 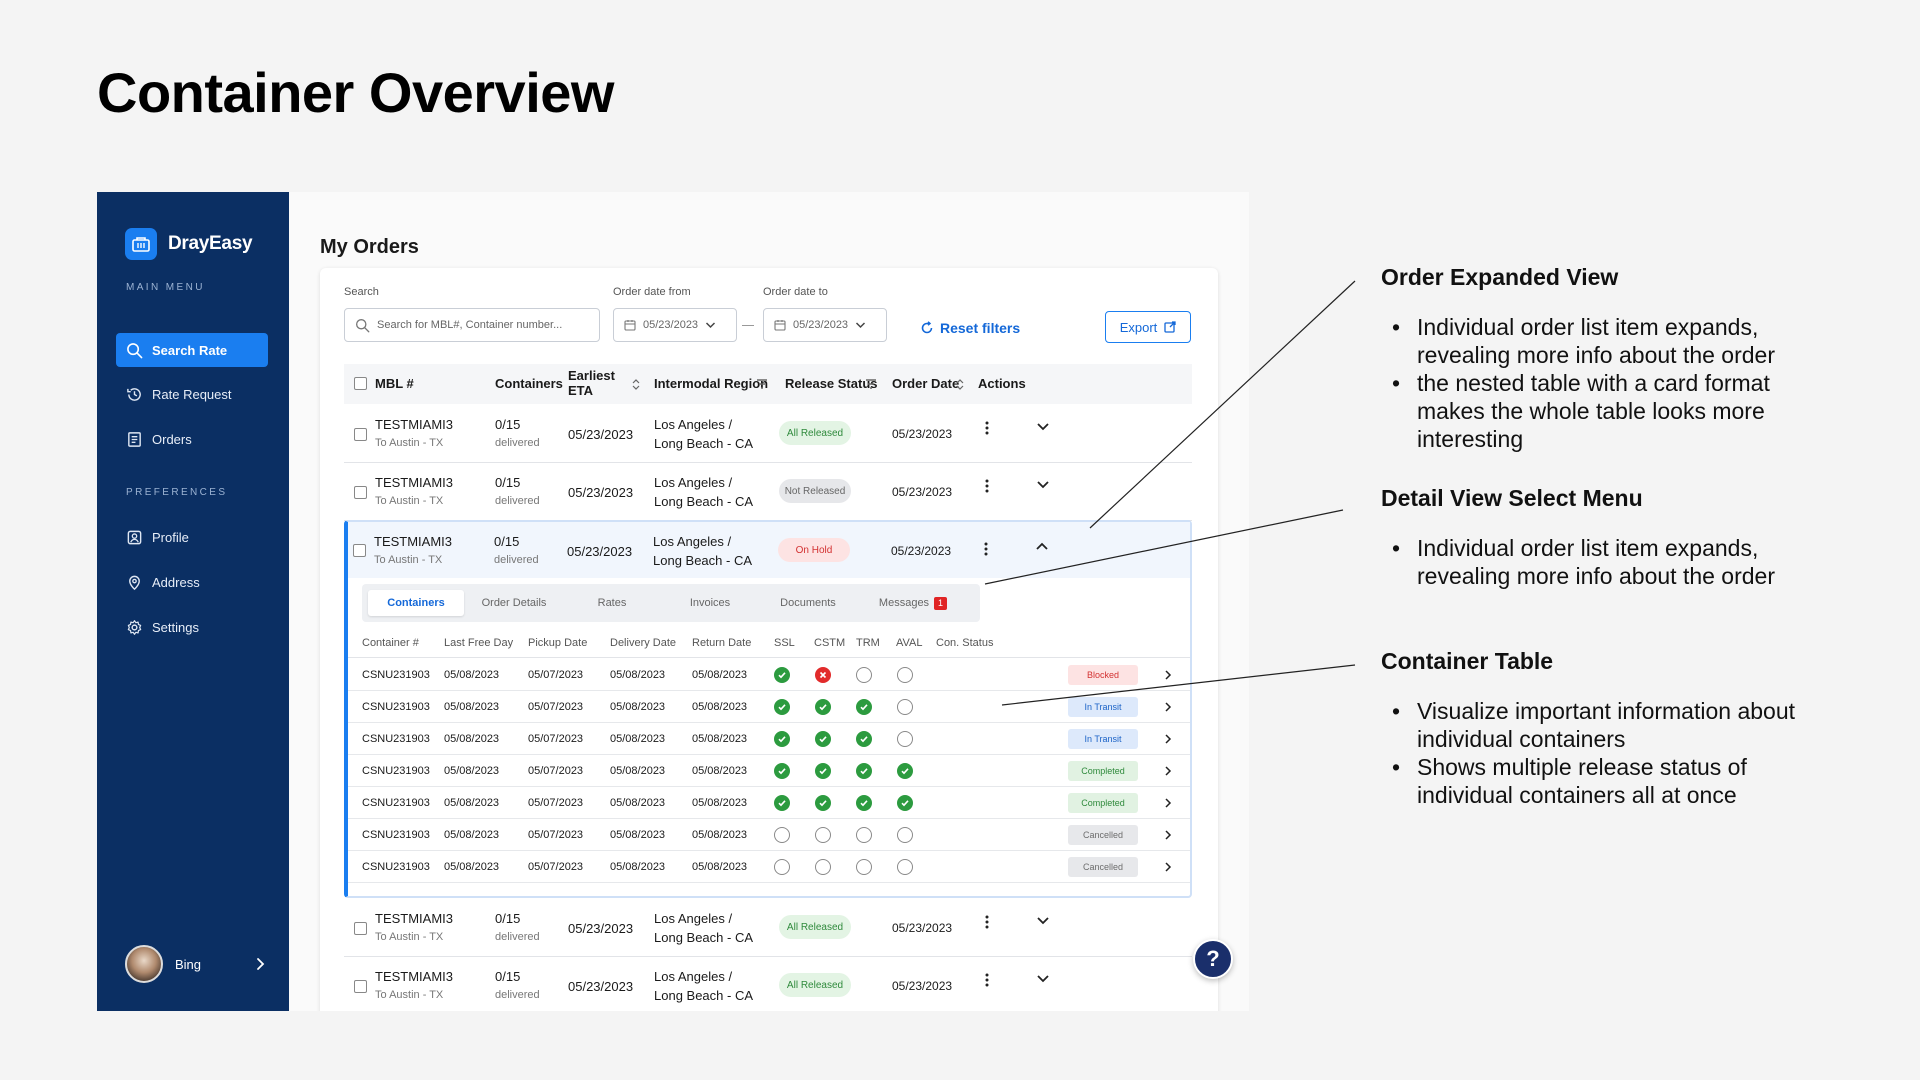 I want to click on col-order-date: Order Date, so click(x=926, y=383).